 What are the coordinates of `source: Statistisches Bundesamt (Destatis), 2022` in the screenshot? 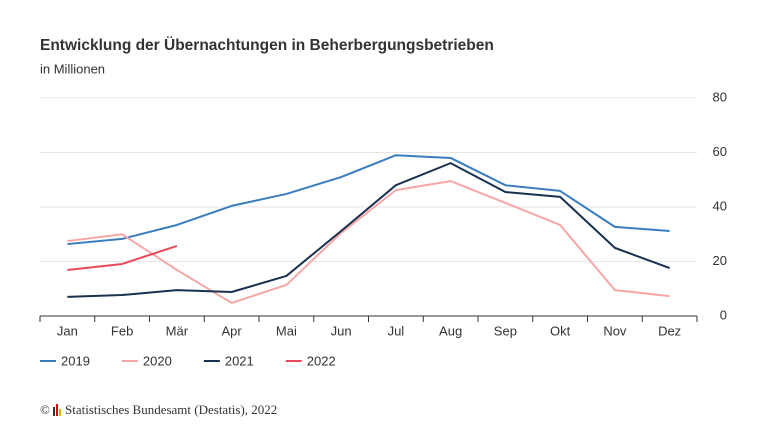 It's located at (171, 409).